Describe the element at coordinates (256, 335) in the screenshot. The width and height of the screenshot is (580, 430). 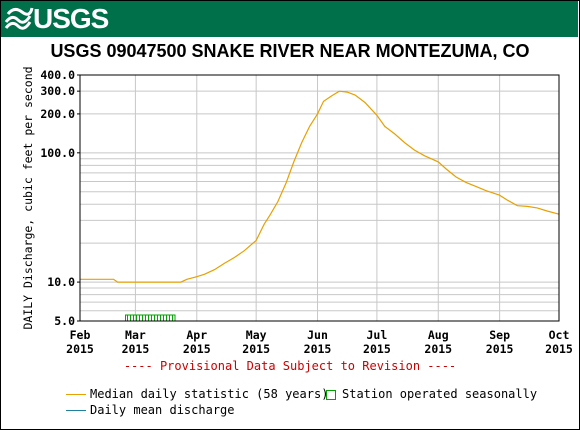
I see `x-tick-label-month: May` at that location.